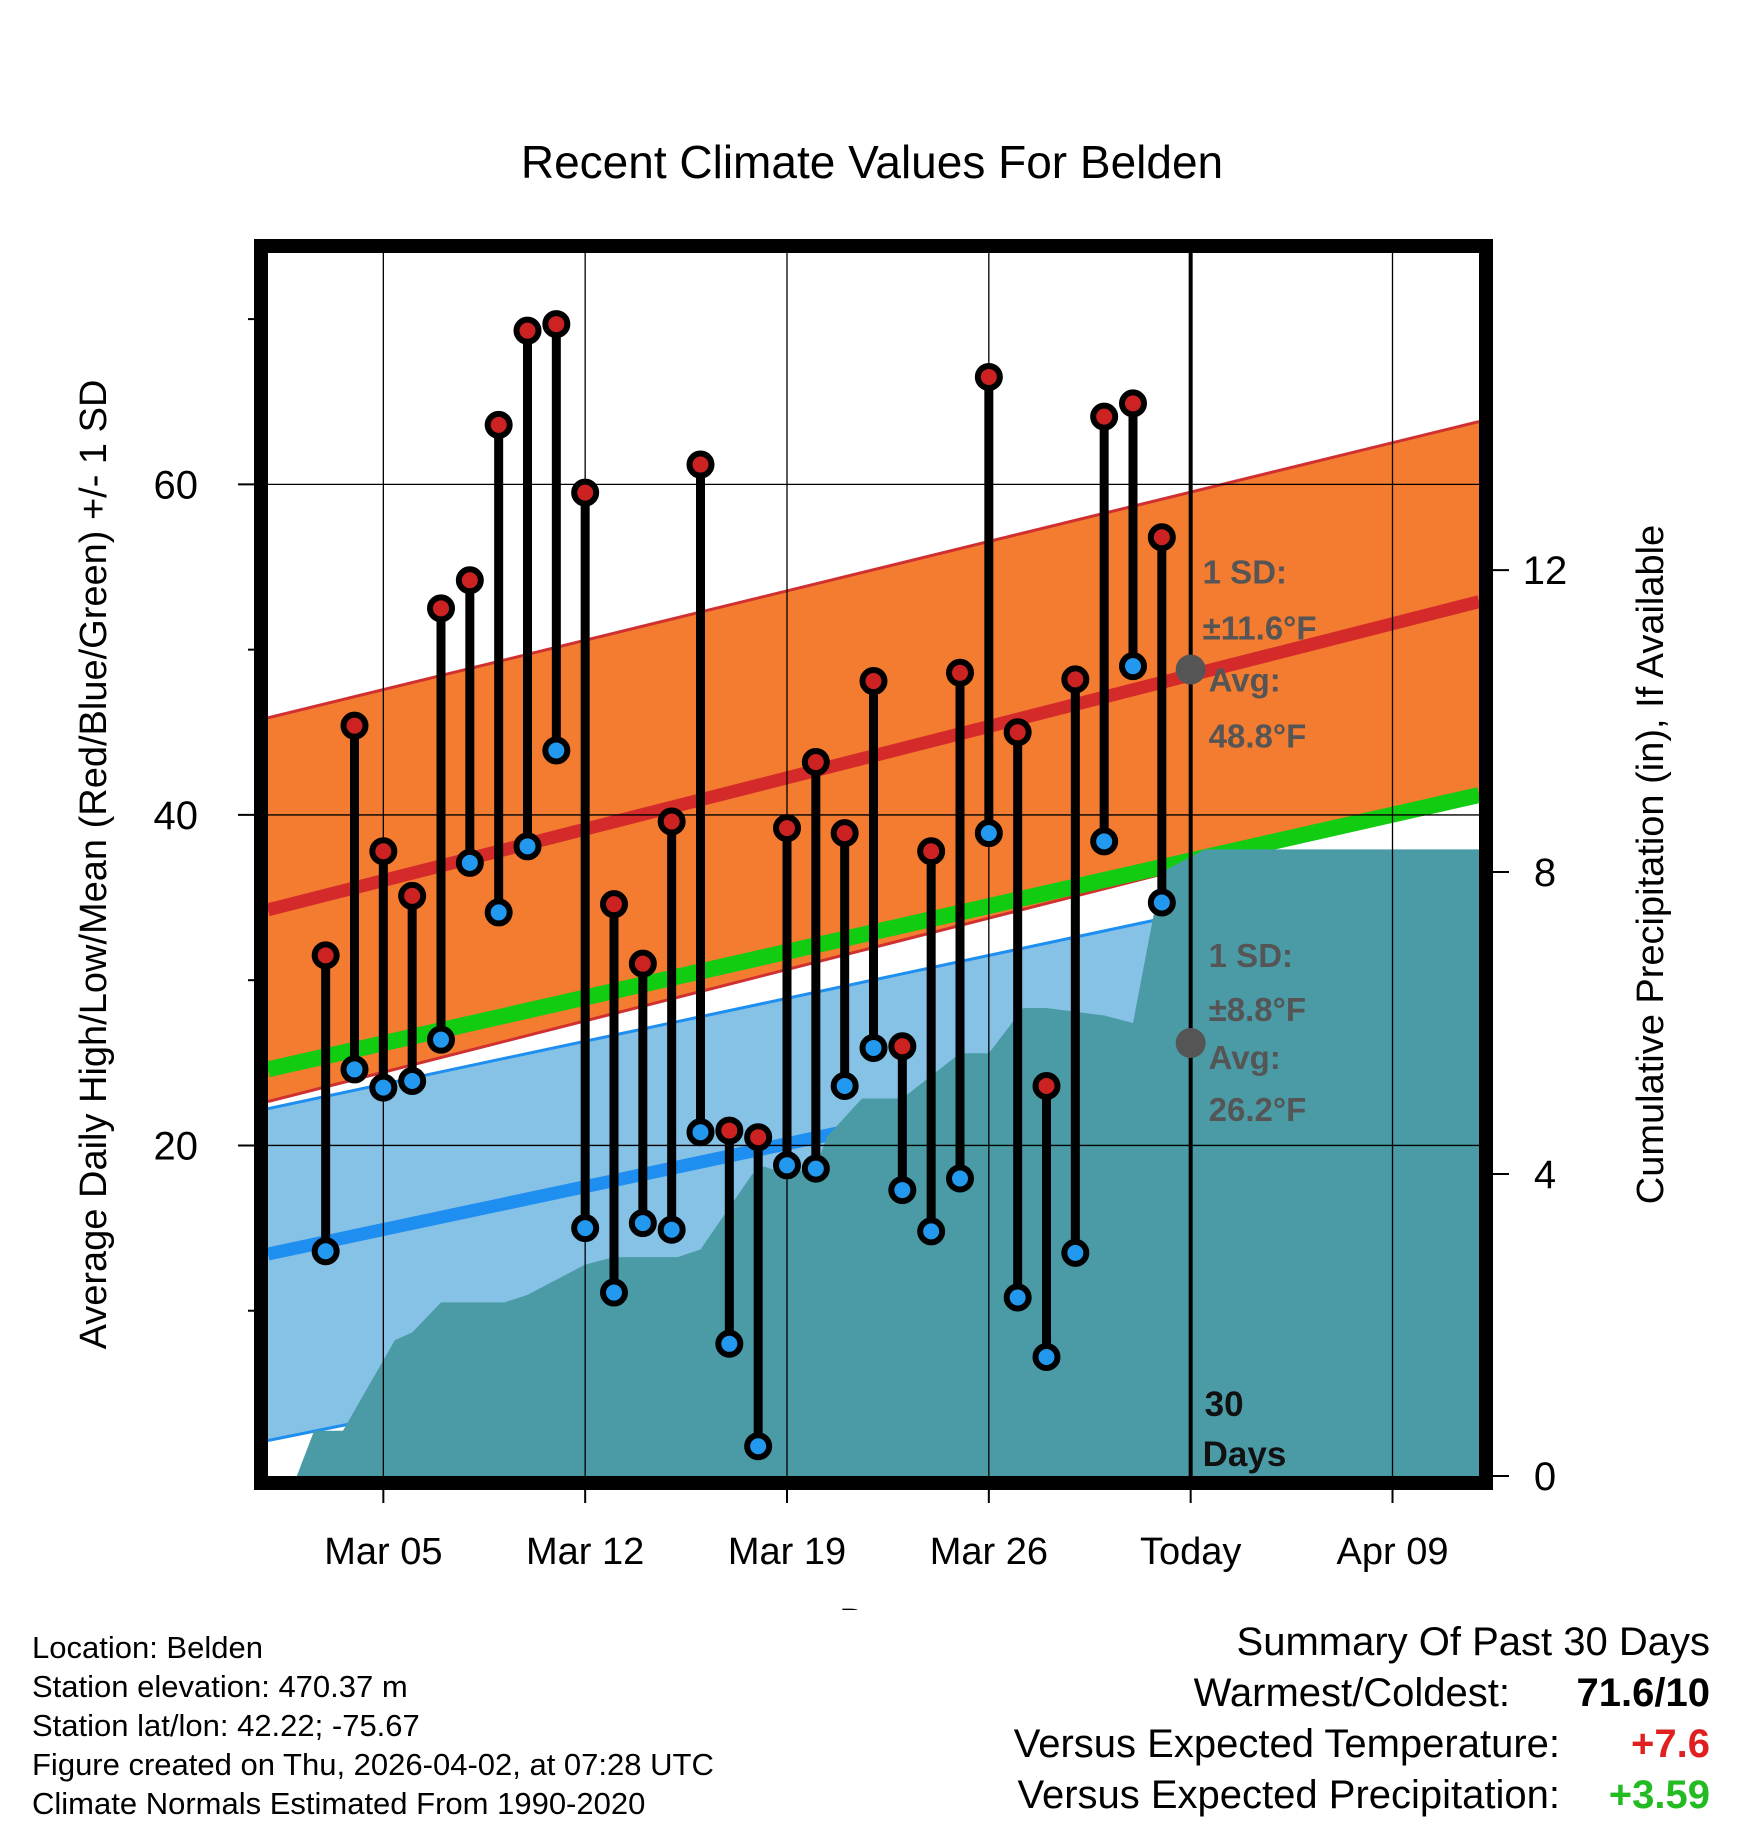 The height and width of the screenshot is (1828, 1748). What do you see at coordinates (873, 1606) in the screenshot?
I see `x-axis-label: Day` at bounding box center [873, 1606].